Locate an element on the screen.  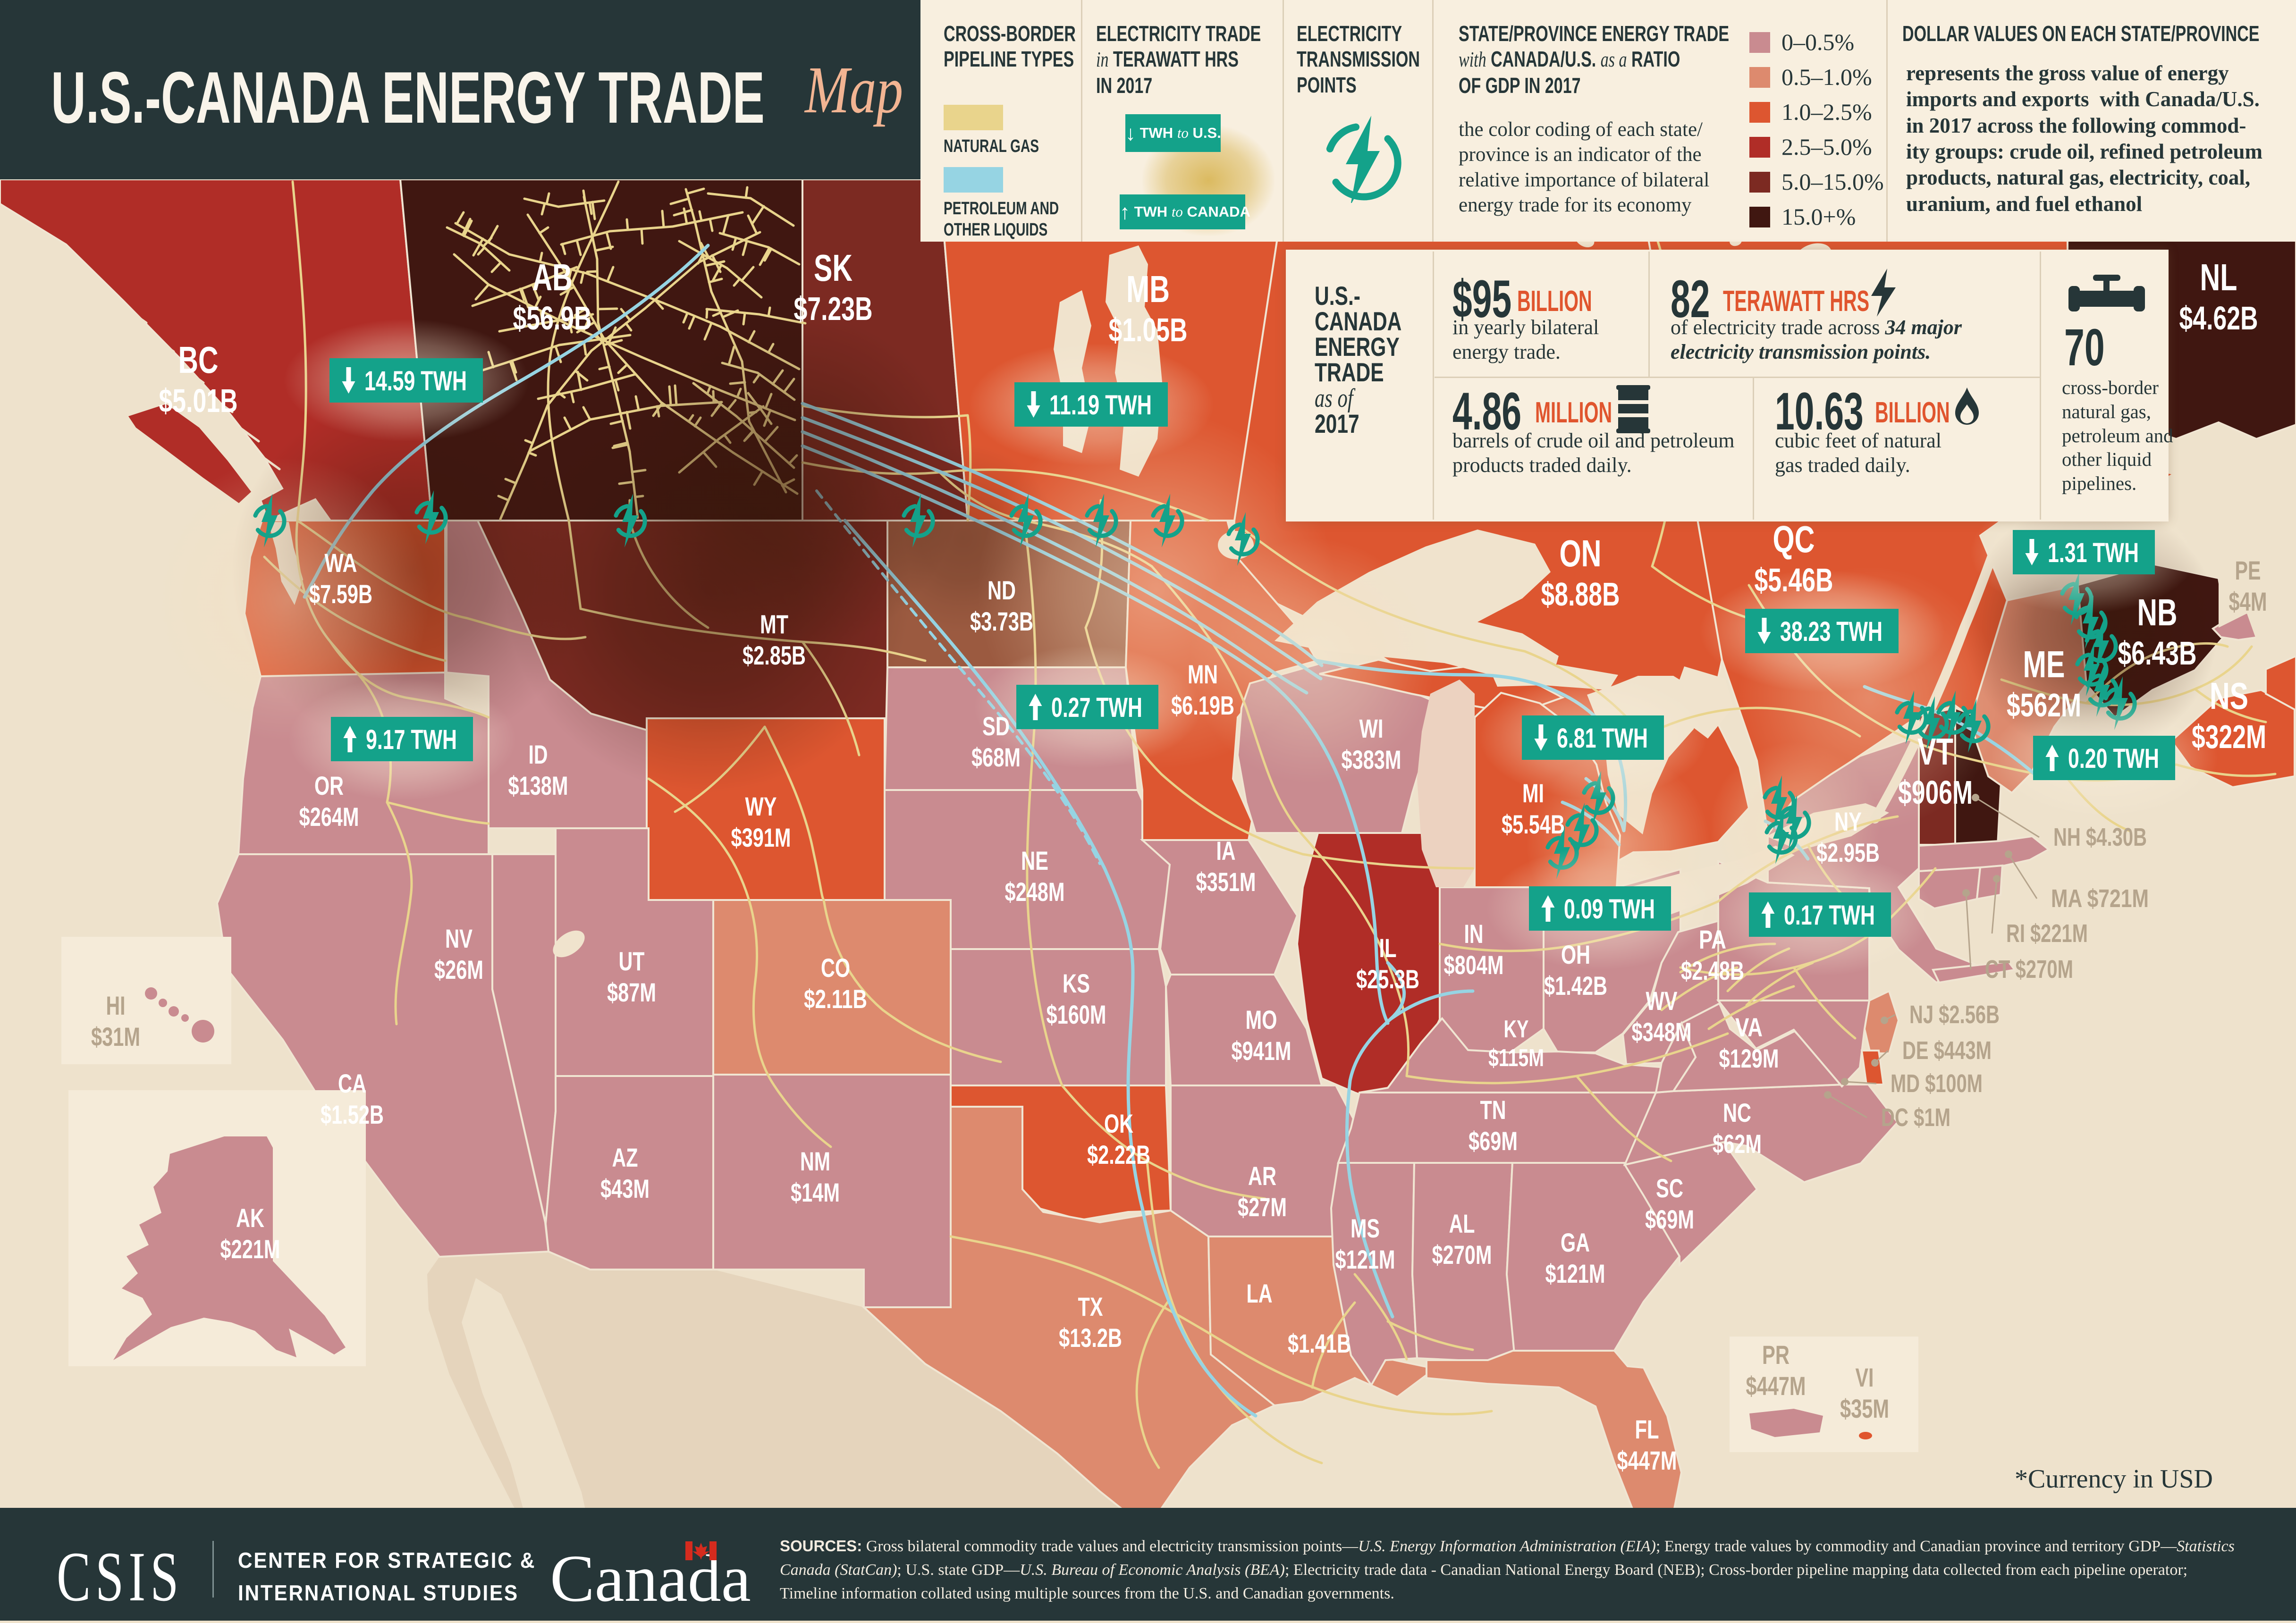
svg-text: PR is located at coordinates (1776, 1355).